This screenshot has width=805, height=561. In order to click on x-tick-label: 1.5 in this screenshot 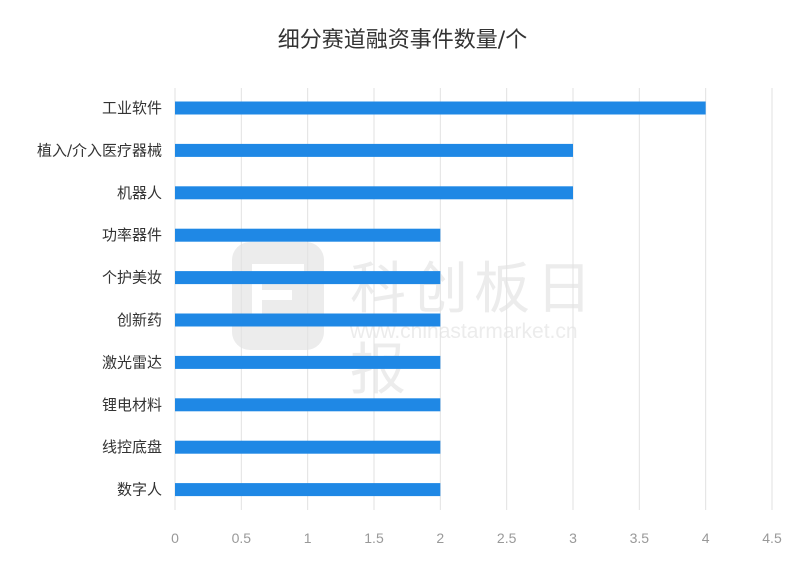, I will do `click(374, 538)`.